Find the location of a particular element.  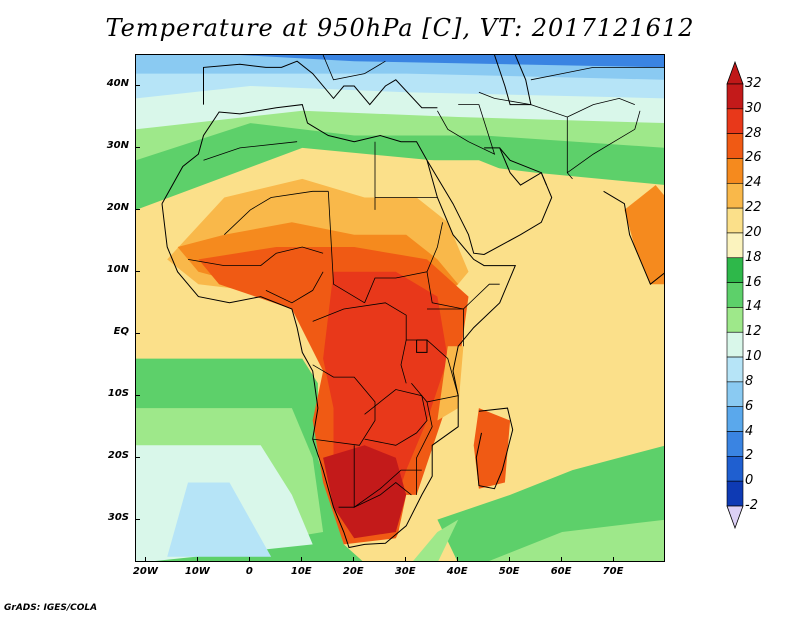

lat-tick-label: 10N is located at coordinates (117, 269).